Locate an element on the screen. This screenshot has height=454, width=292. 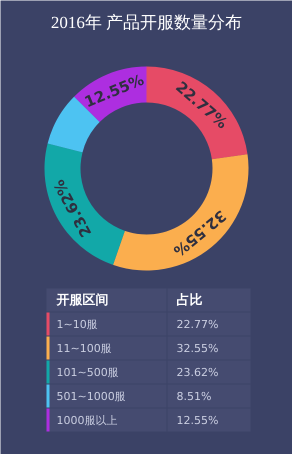
text: 开服区间 is located at coordinates (82, 300).